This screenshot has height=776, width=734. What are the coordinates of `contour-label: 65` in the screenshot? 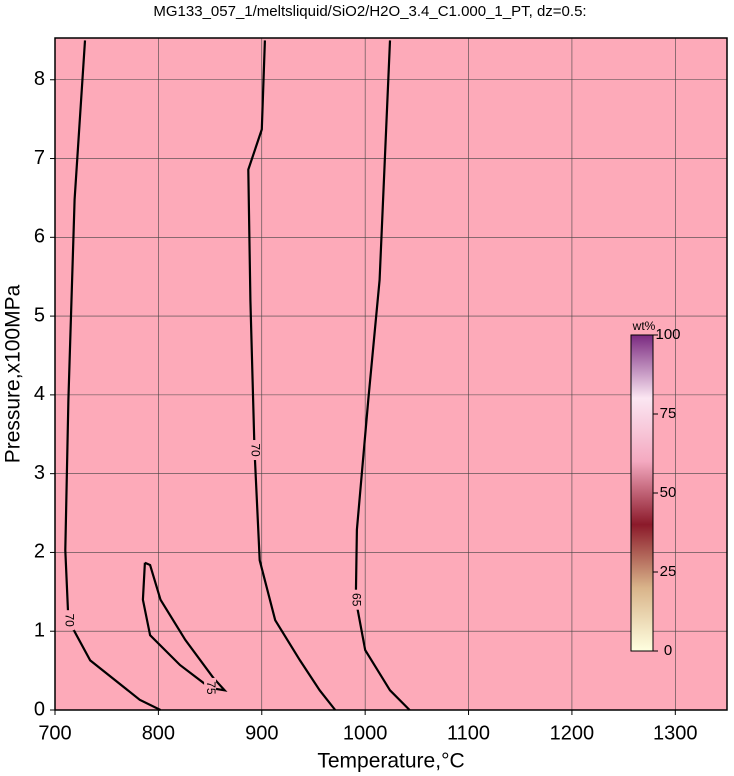 It's located at (357, 600).